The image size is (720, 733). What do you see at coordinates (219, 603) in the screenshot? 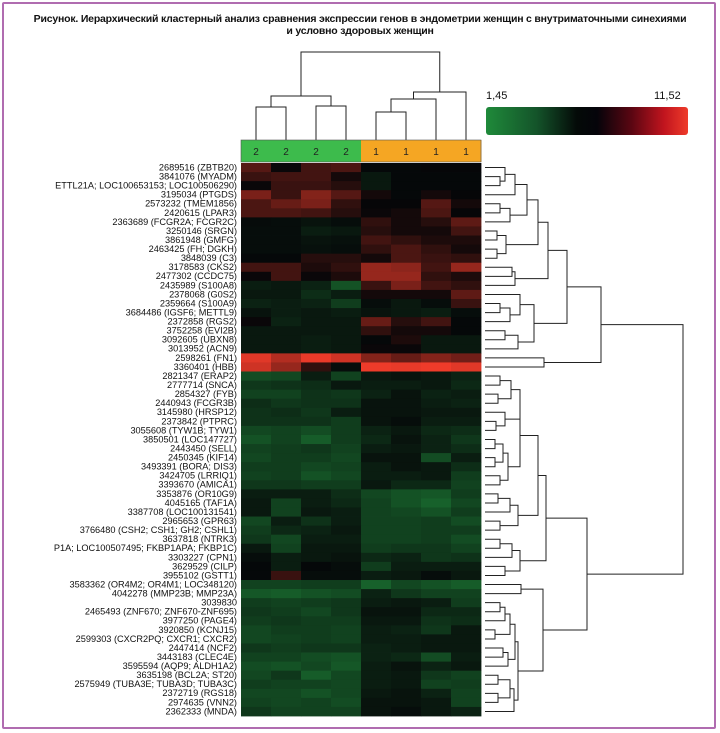
I see `row-label: 3039830` at bounding box center [219, 603].